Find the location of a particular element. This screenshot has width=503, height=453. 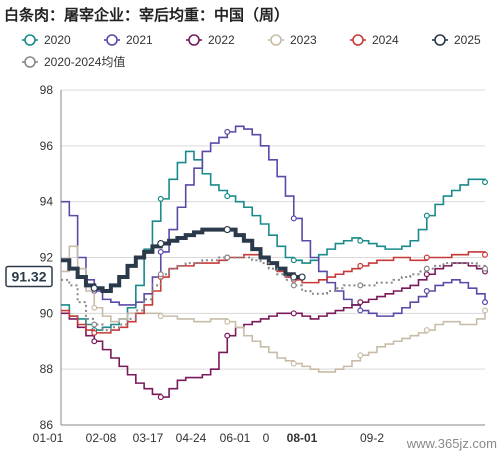

y-tick-label: 86 is located at coordinates (47, 425).